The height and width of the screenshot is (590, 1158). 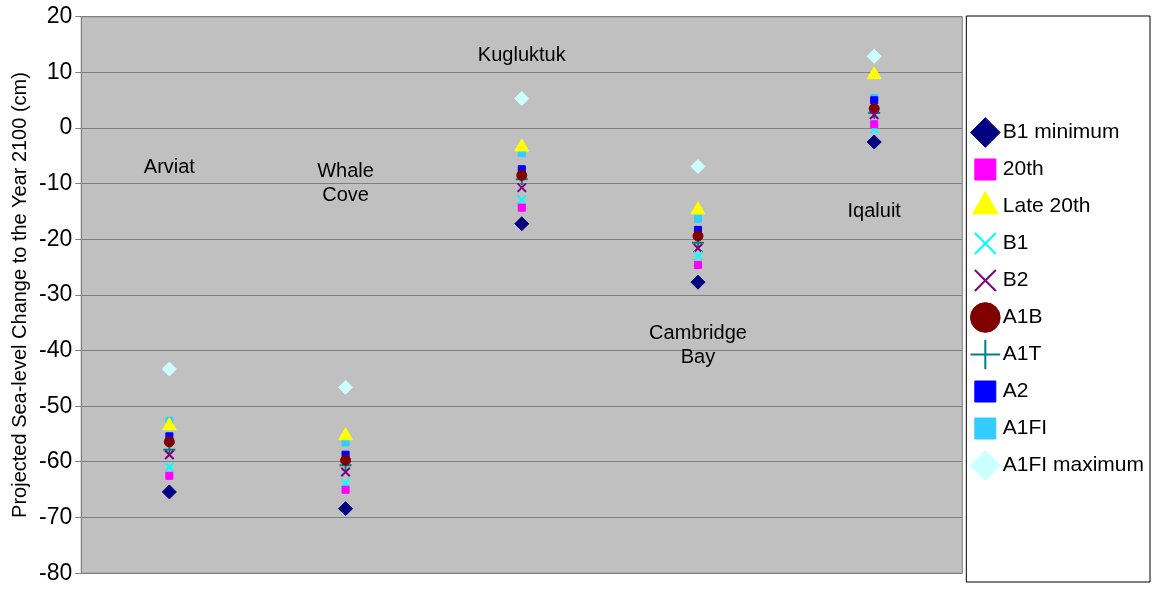 What do you see at coordinates (1046, 205) in the screenshot?
I see `legend-label: Late 20th` at bounding box center [1046, 205].